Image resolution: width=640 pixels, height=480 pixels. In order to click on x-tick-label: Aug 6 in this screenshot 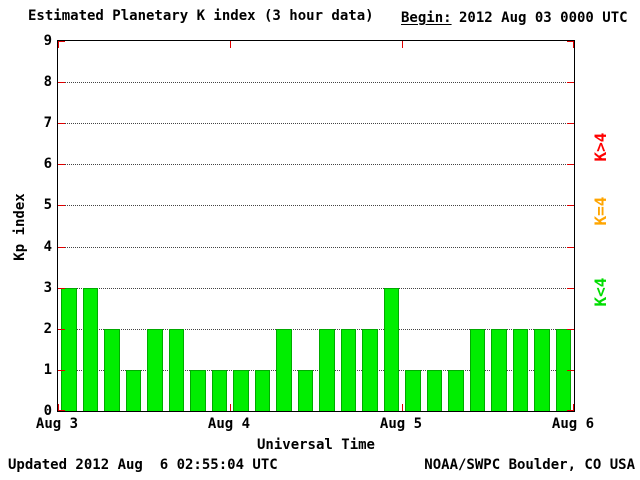, I will do `click(573, 424)`.